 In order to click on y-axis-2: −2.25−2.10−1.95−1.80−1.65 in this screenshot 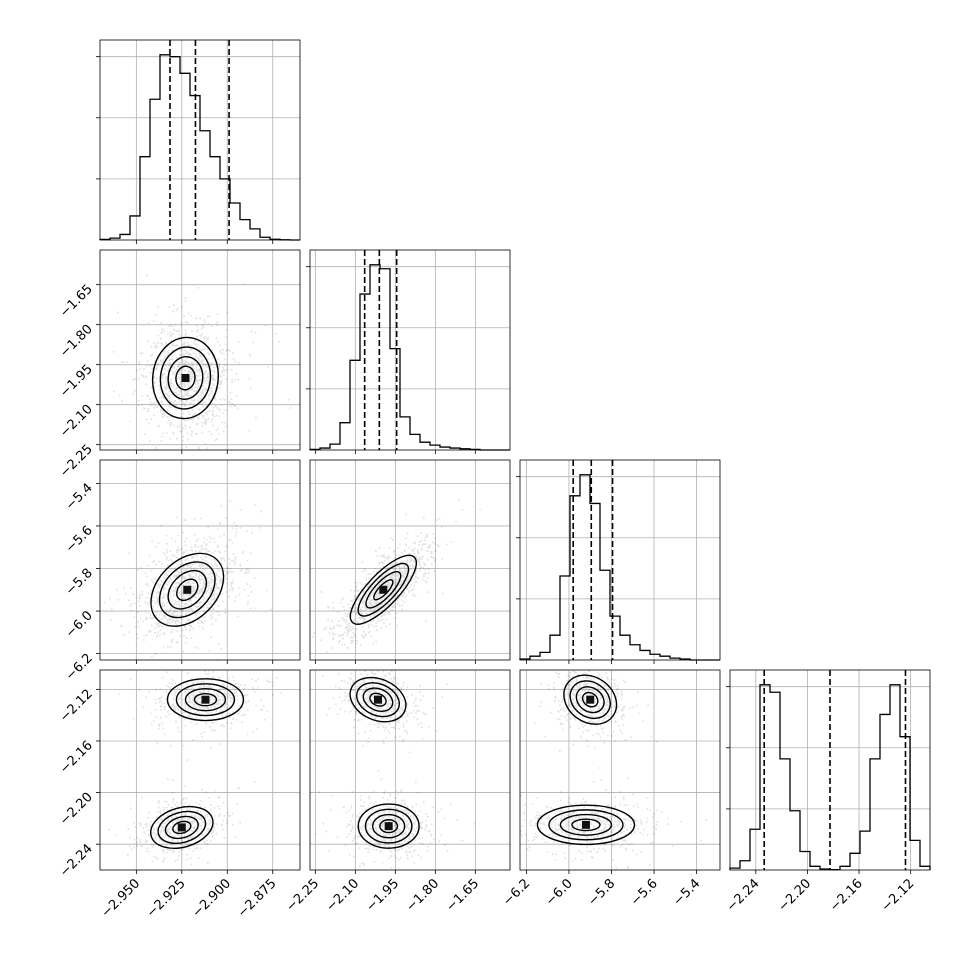, I will do `click(78, 381)`.